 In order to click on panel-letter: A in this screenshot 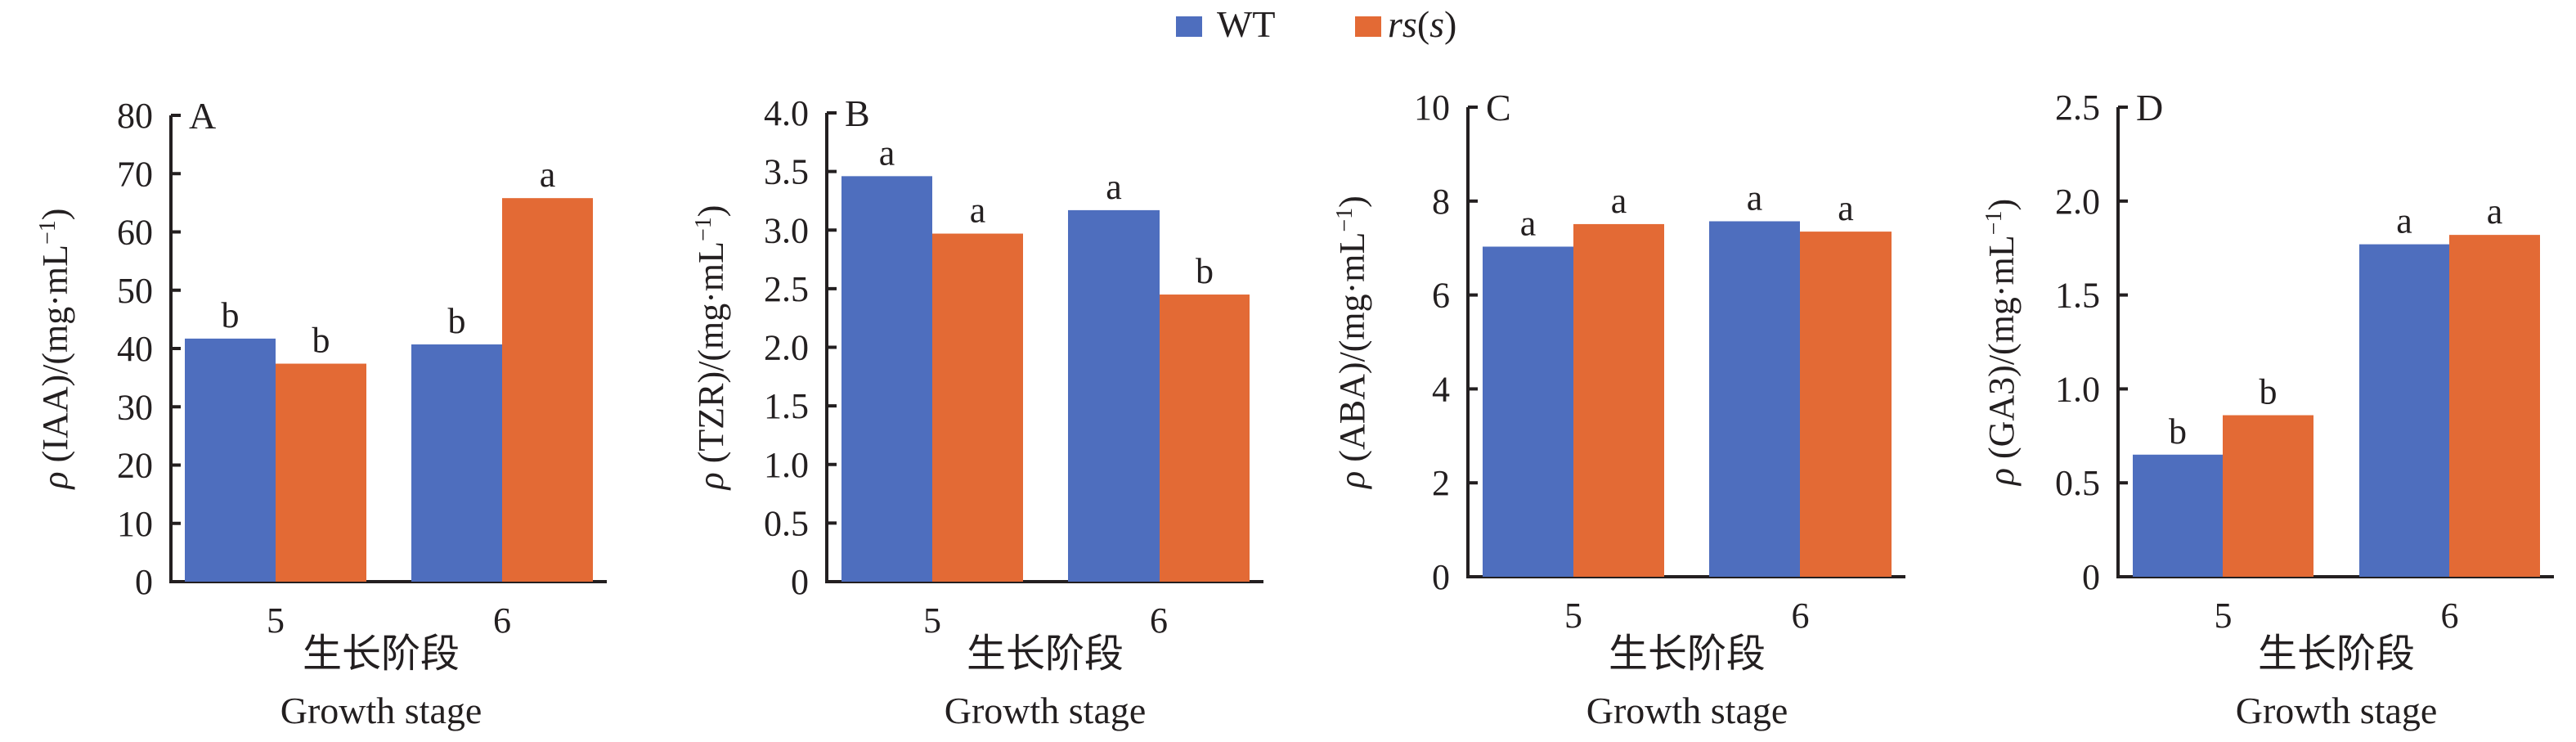, I will do `click(203, 116)`.